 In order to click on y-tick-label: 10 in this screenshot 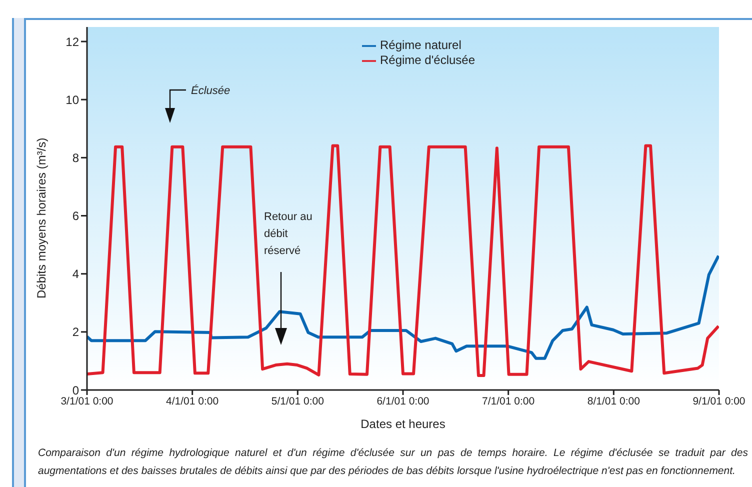, I will do `click(73, 99)`.